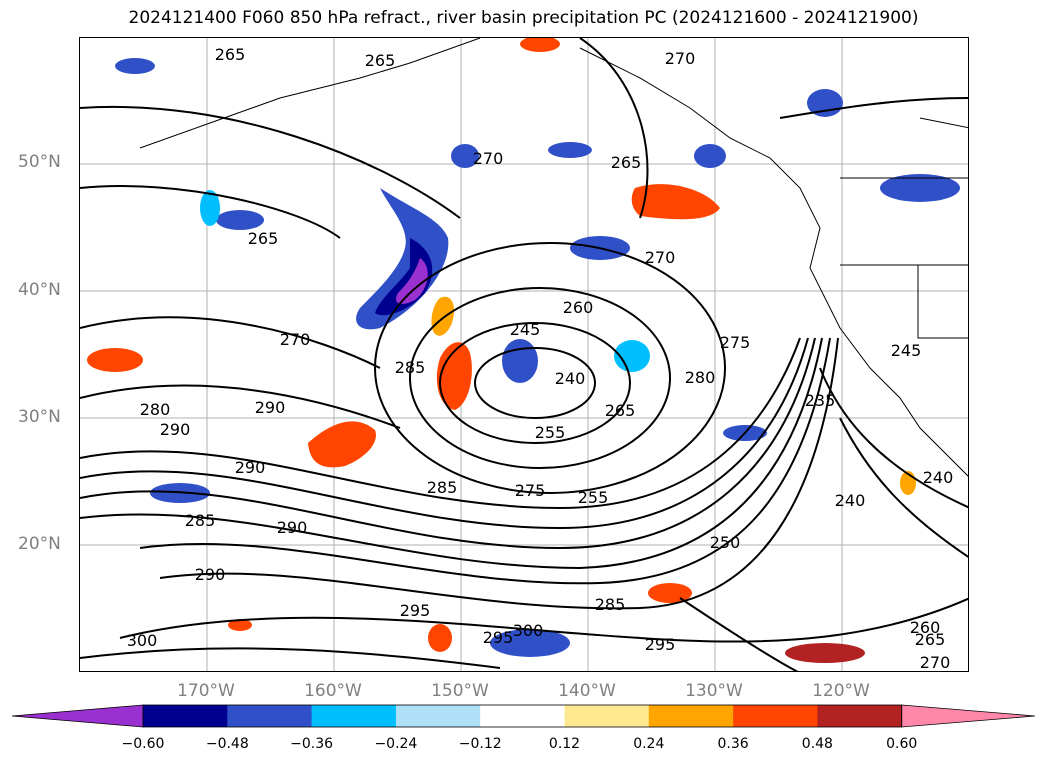  I want to click on lat-label-50n: 50°N, so click(39, 162).